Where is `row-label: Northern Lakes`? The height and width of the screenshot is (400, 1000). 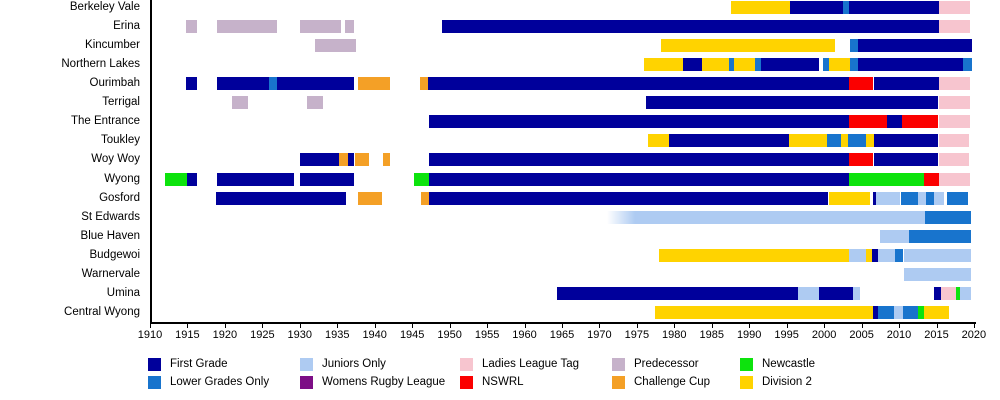 row-label: Northern Lakes is located at coordinates (100, 64).